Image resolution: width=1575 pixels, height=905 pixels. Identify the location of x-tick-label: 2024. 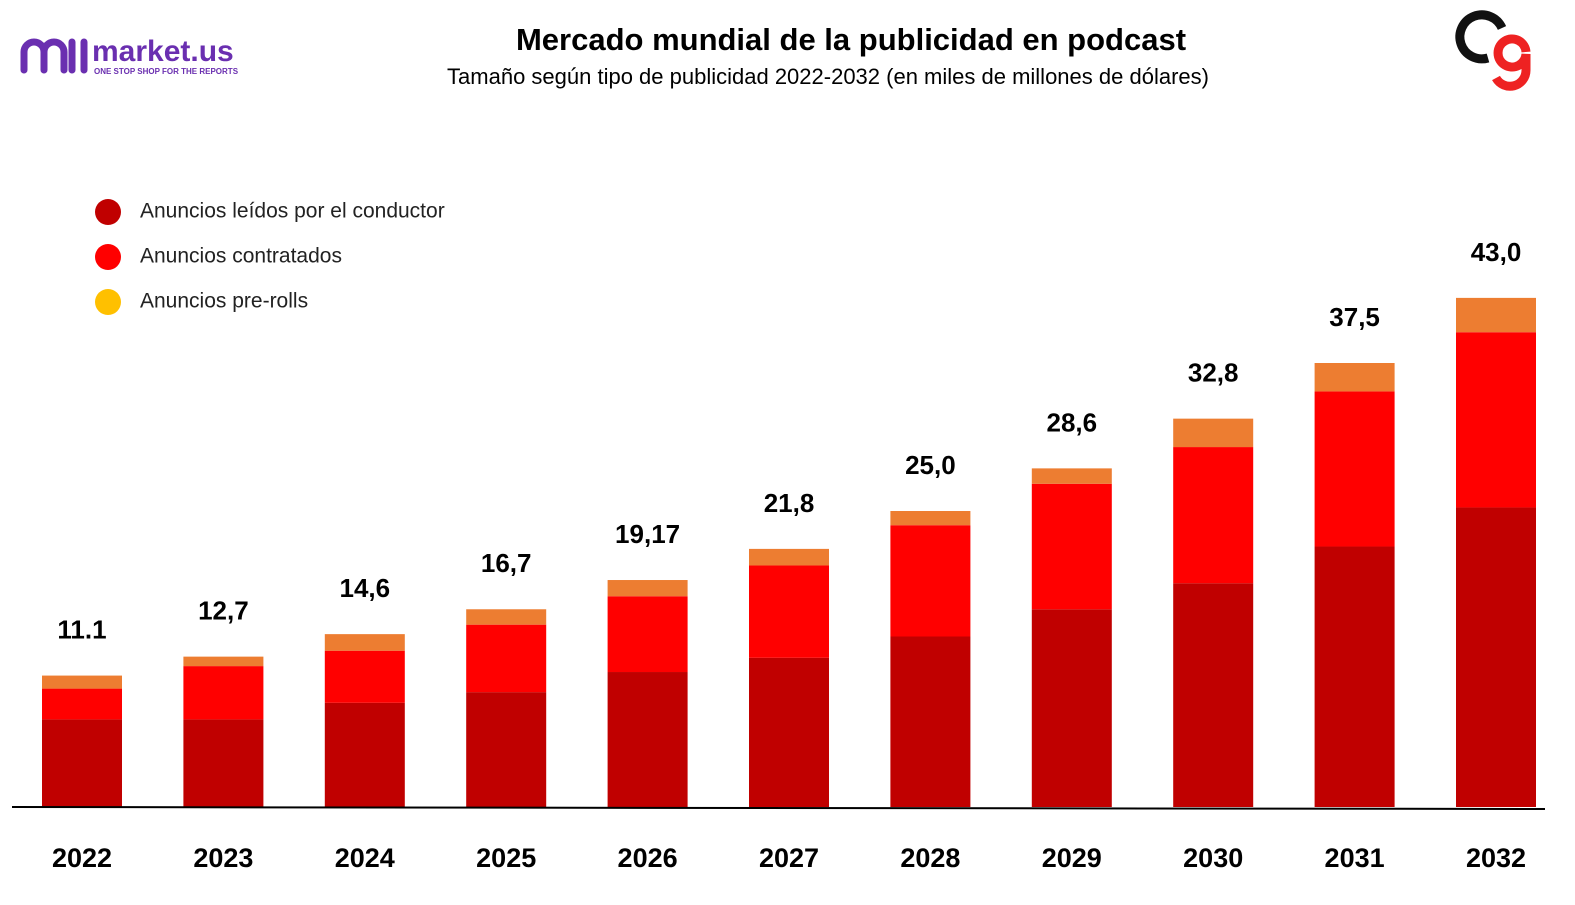
(365, 858).